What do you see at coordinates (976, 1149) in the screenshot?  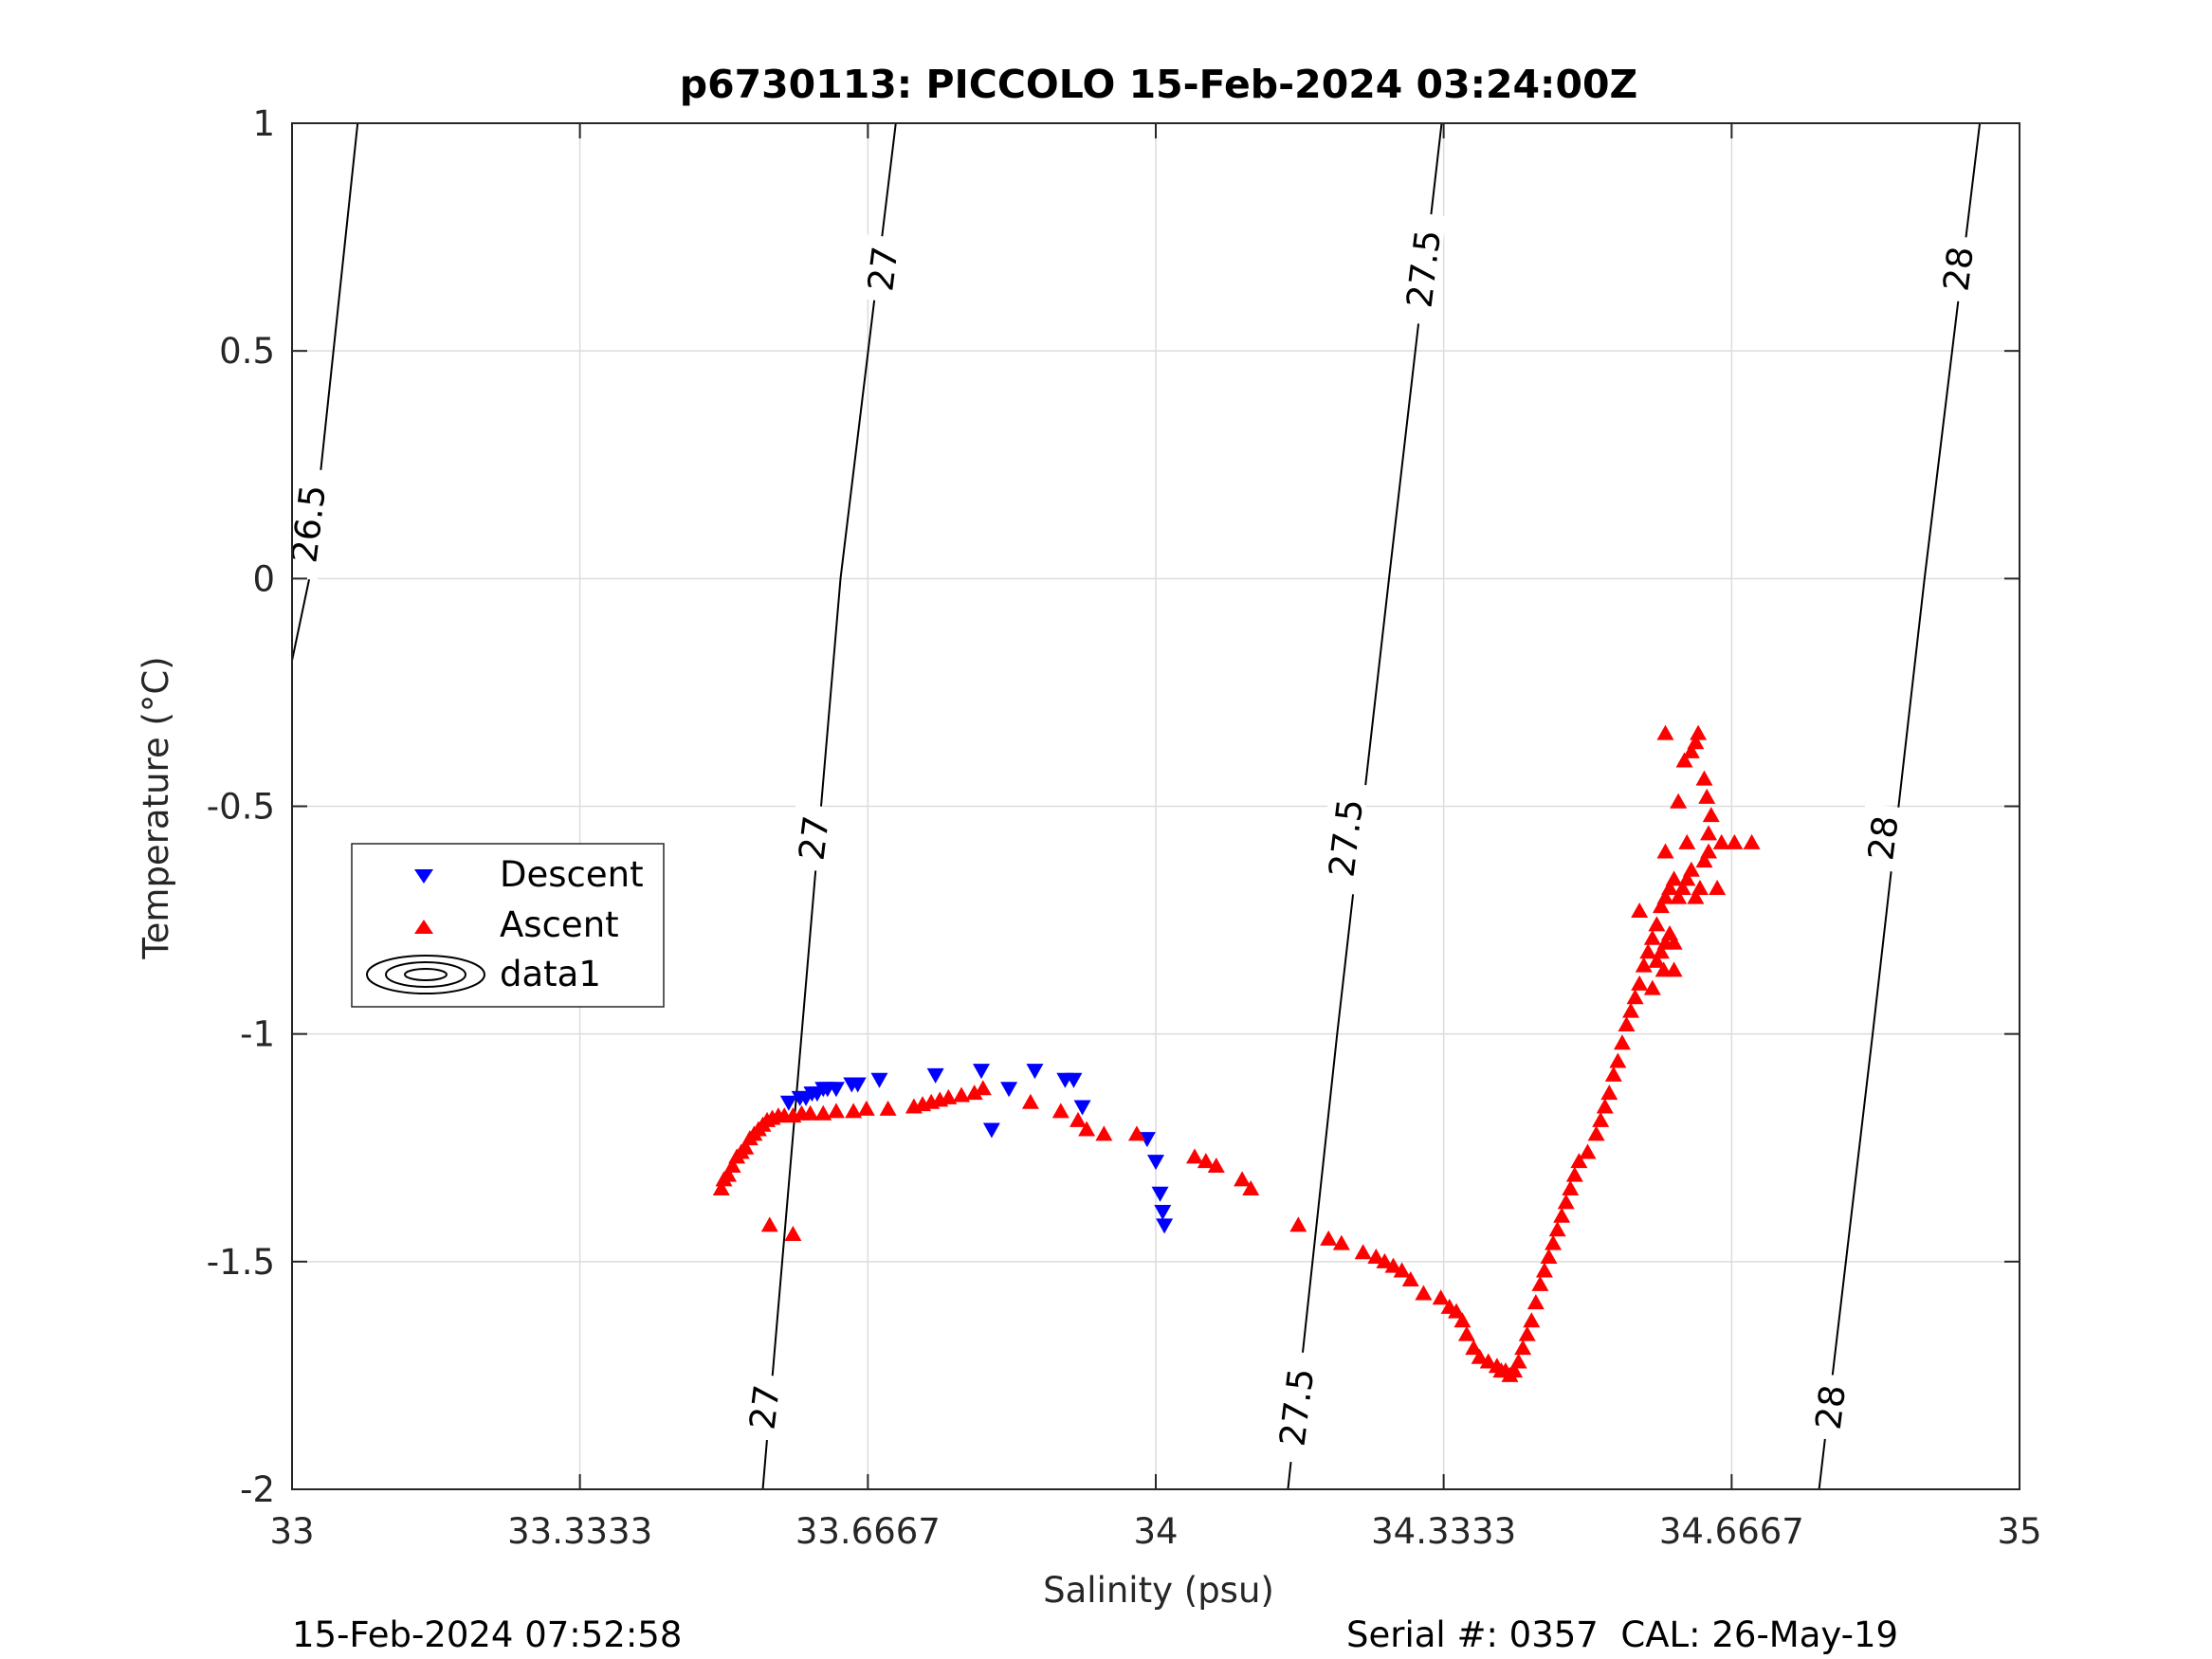 I see `series-descent` at bounding box center [976, 1149].